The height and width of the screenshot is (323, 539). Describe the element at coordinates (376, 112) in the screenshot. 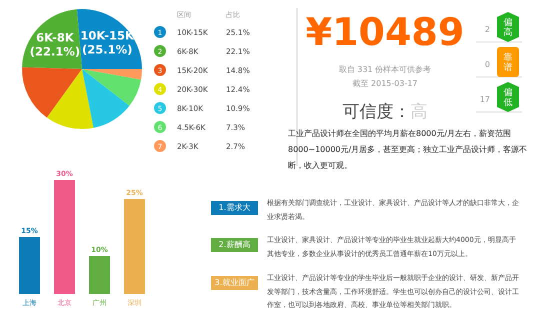

I see `text: 可信度：` at that location.